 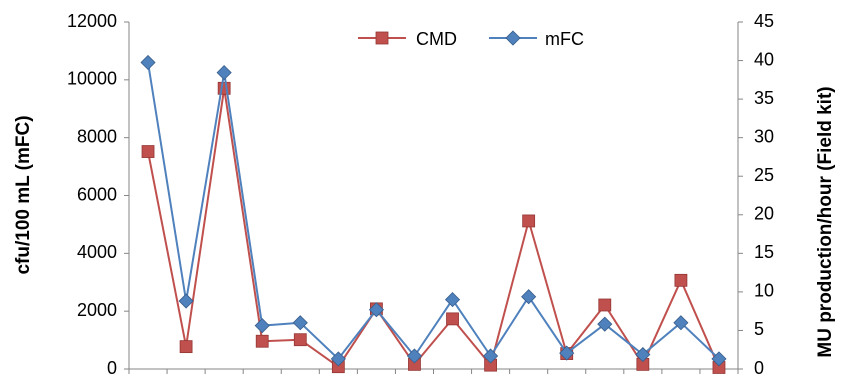 What do you see at coordinates (407, 39) in the screenshot?
I see `legend-item-cmd: CMD` at bounding box center [407, 39].